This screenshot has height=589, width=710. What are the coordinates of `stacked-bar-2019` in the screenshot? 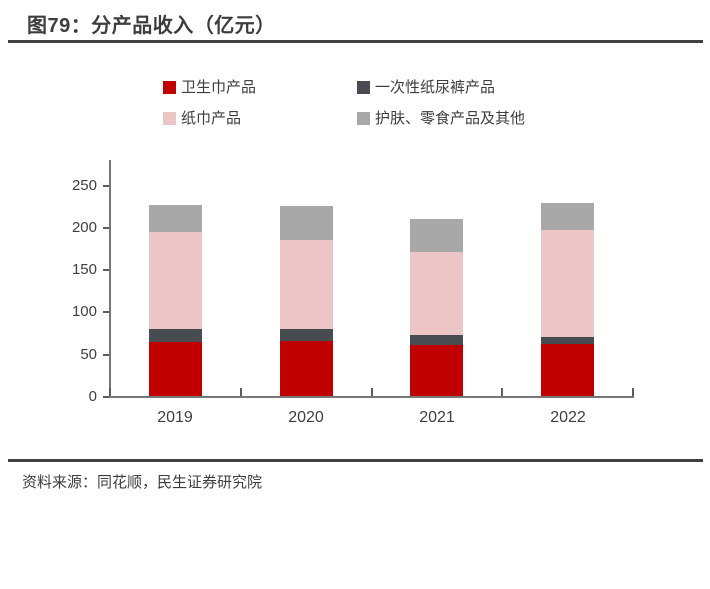 It's located at (175, 300).